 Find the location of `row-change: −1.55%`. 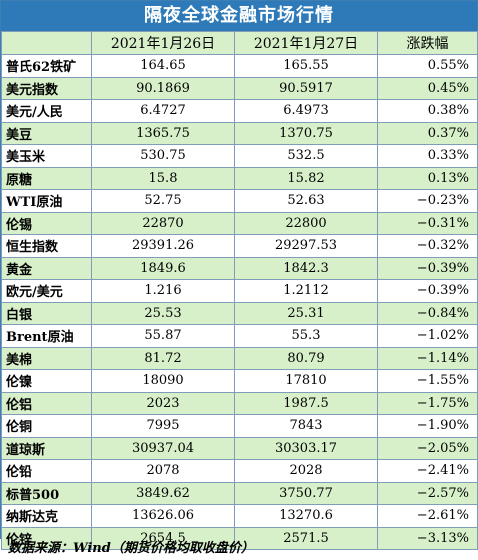

row-change: −1.55% is located at coordinates (427, 381).